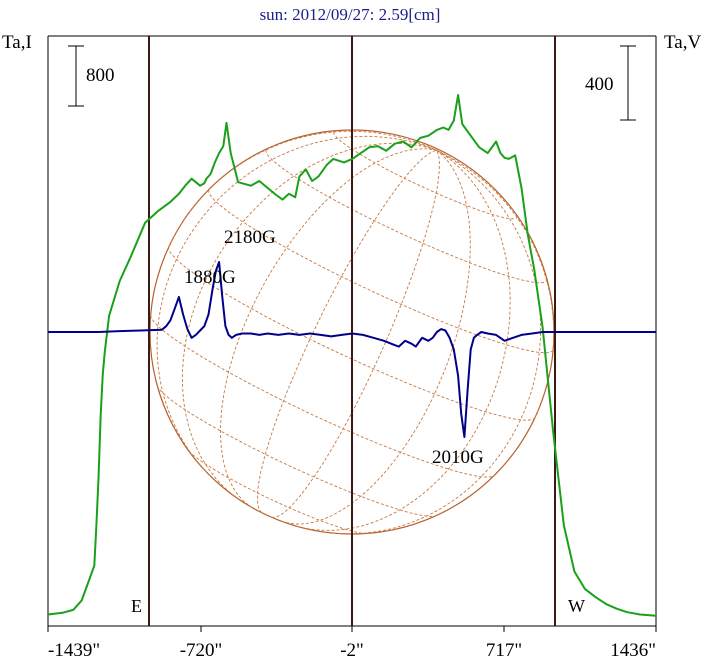 The image size is (708, 662). Describe the element at coordinates (504, 650) in the screenshot. I see `x-tick-label: 717"` at that location.